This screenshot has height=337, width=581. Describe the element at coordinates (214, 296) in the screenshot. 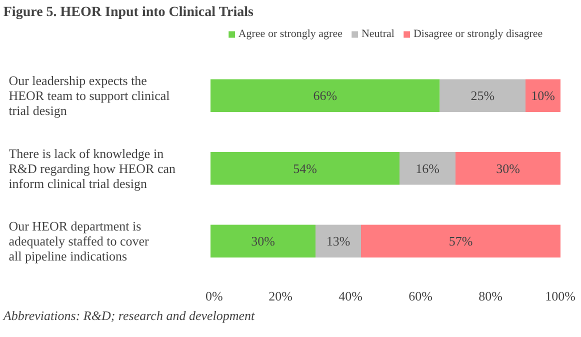

I see `x-tick-label: 0%` at that location.